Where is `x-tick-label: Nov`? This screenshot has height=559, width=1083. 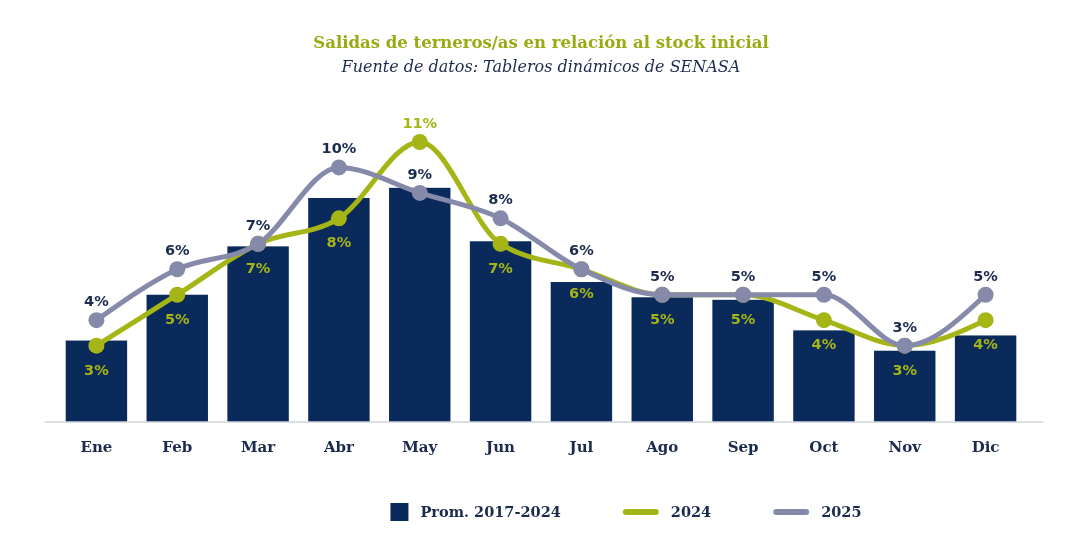
x-tick-label: Nov is located at coordinates (905, 447).